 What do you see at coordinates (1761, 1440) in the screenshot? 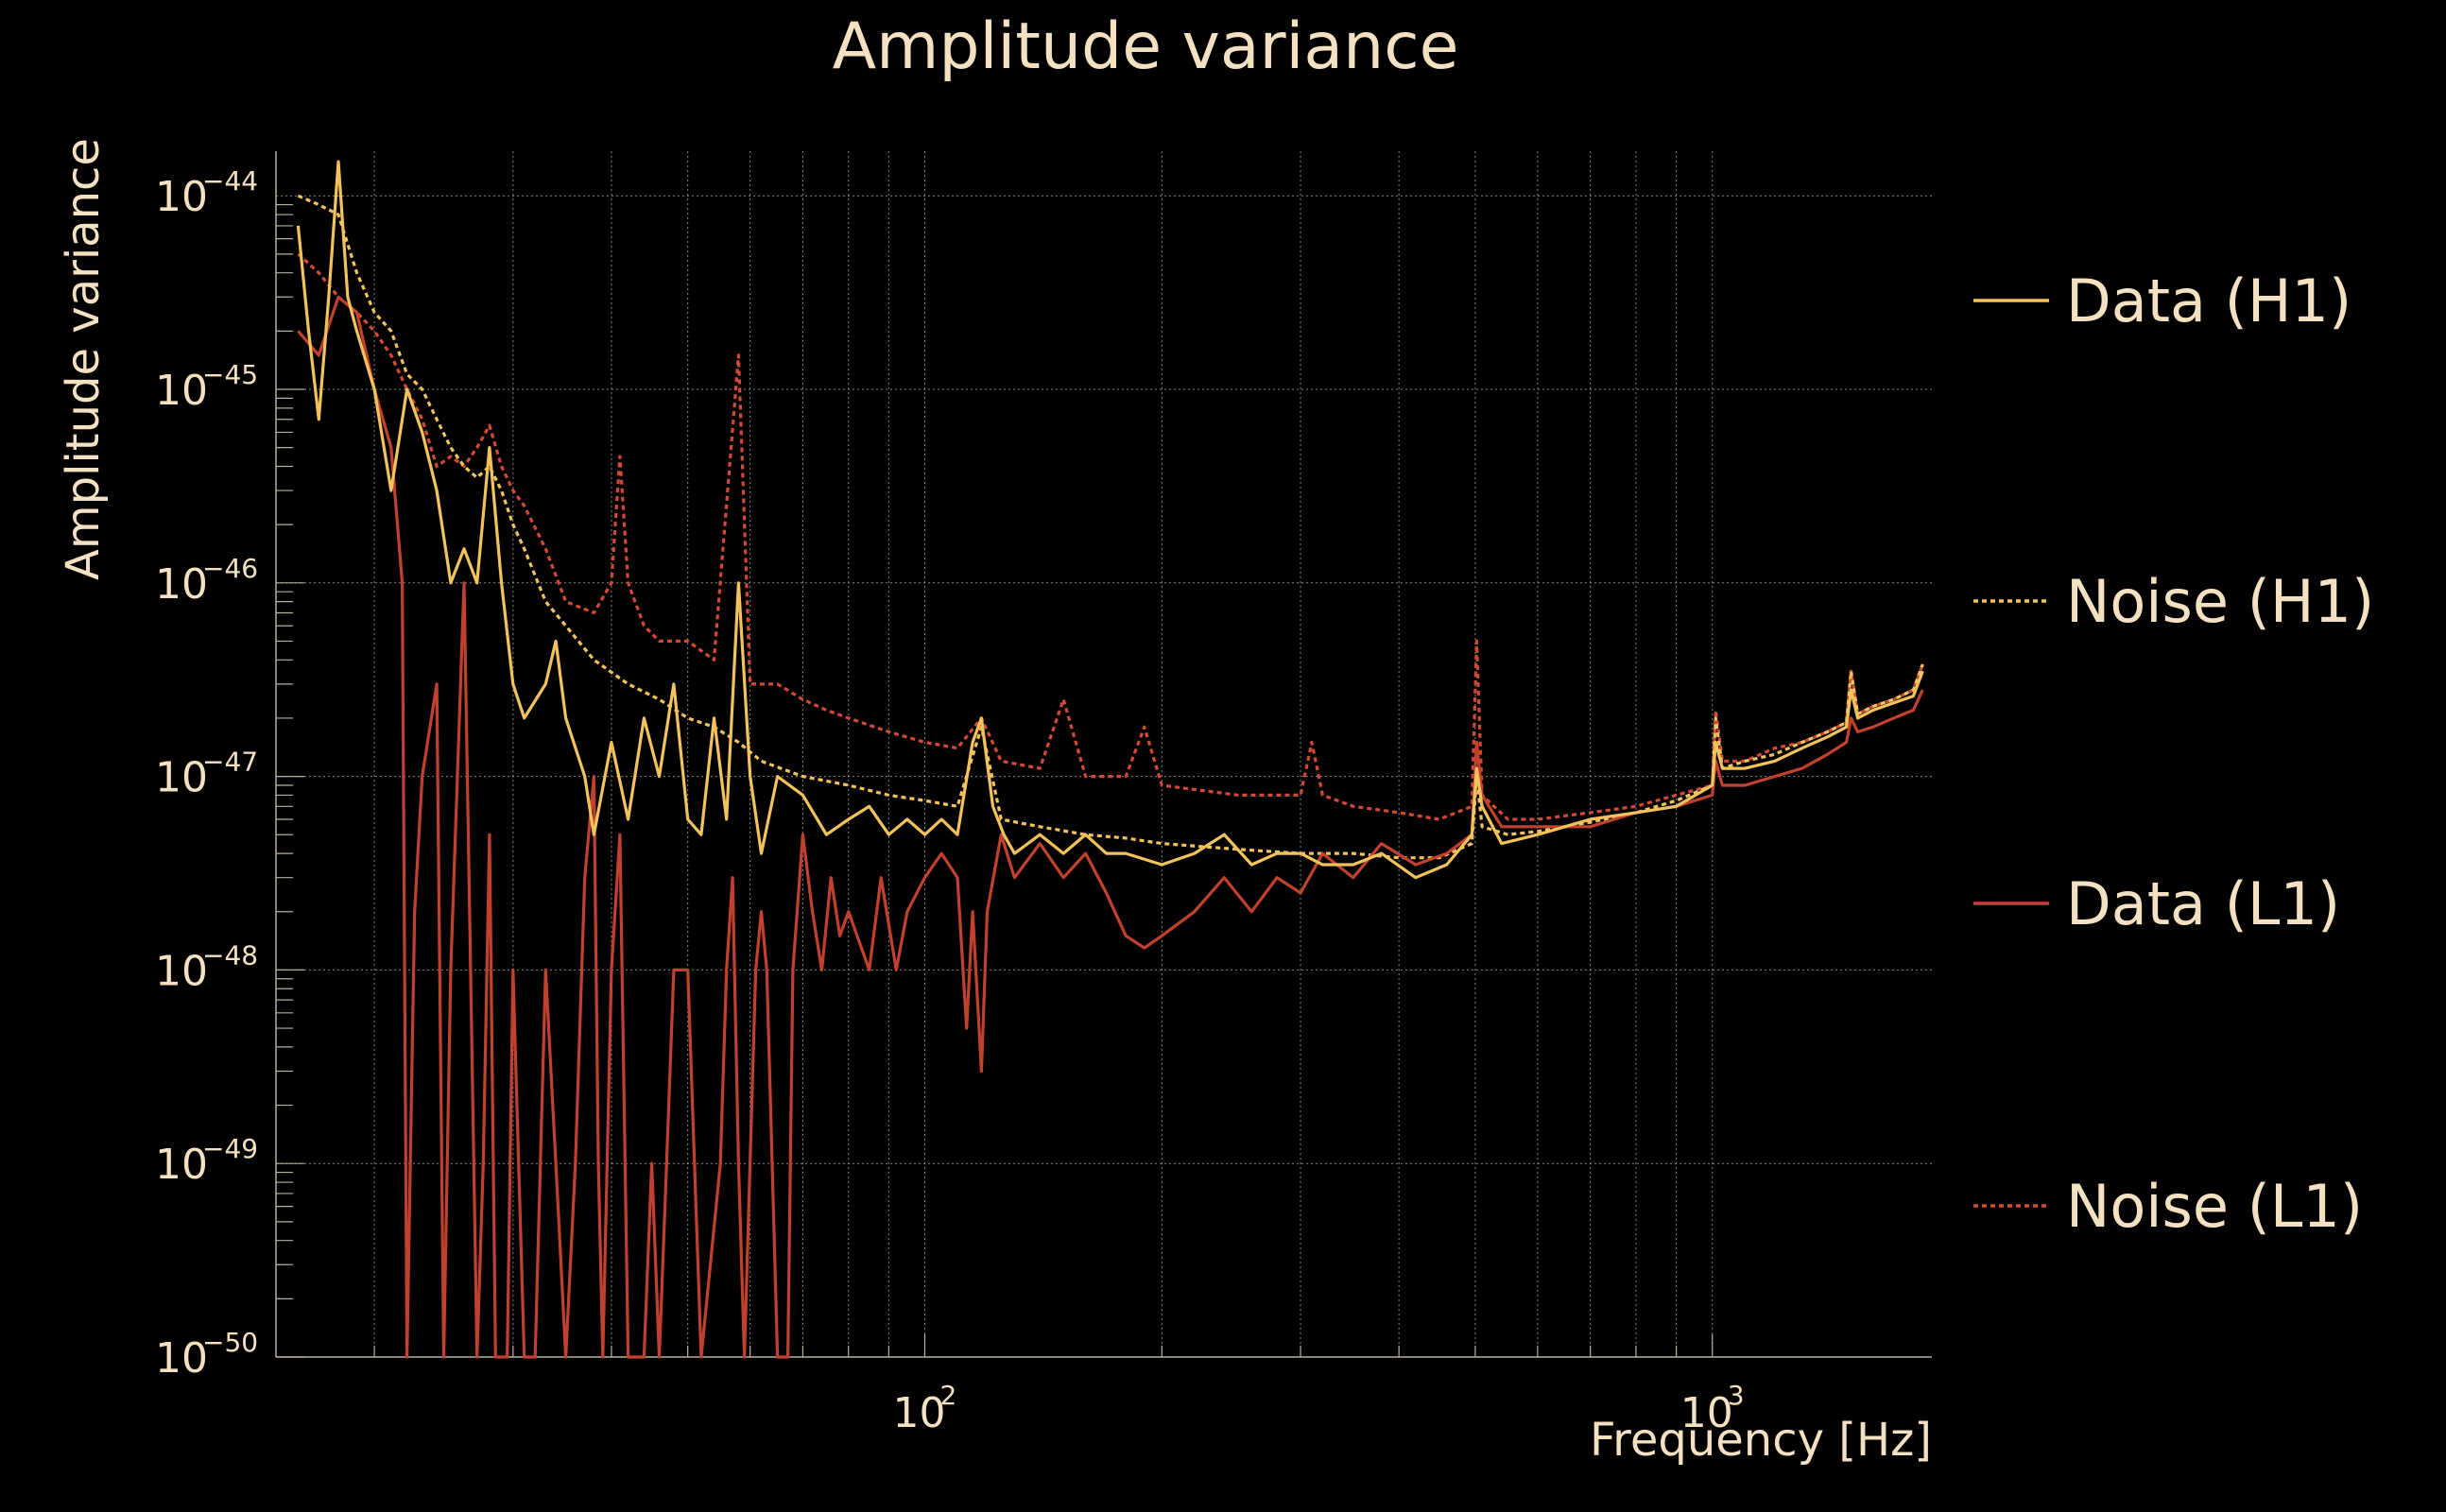
I see `x-axis-title: Frequency [Hz]` at bounding box center [1761, 1440].